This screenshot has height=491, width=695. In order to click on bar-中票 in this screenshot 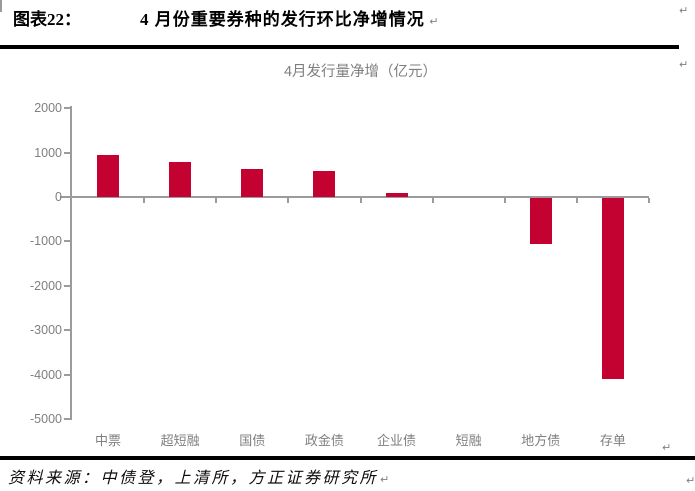, I will do `click(108, 175)`.